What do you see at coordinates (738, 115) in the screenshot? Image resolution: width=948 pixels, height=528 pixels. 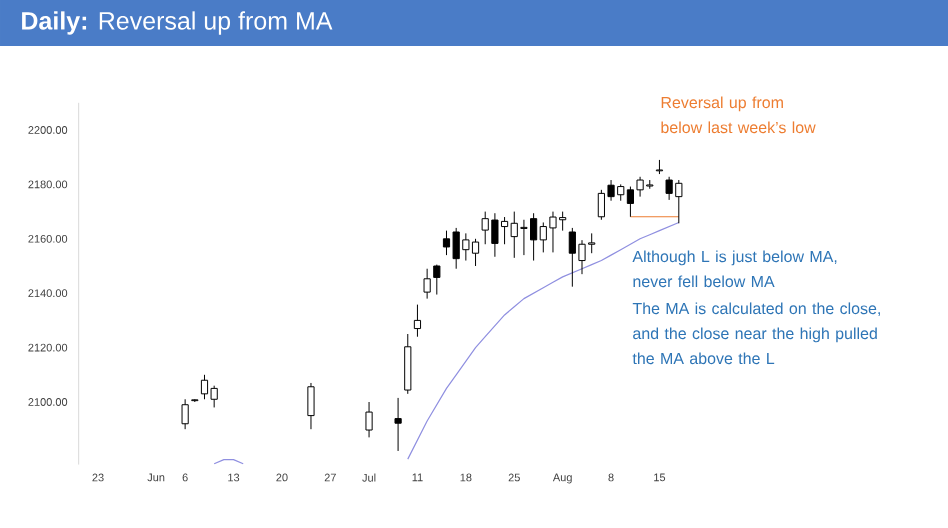 I see `annotation: Reversal up from below last week’s low` at bounding box center [738, 115].